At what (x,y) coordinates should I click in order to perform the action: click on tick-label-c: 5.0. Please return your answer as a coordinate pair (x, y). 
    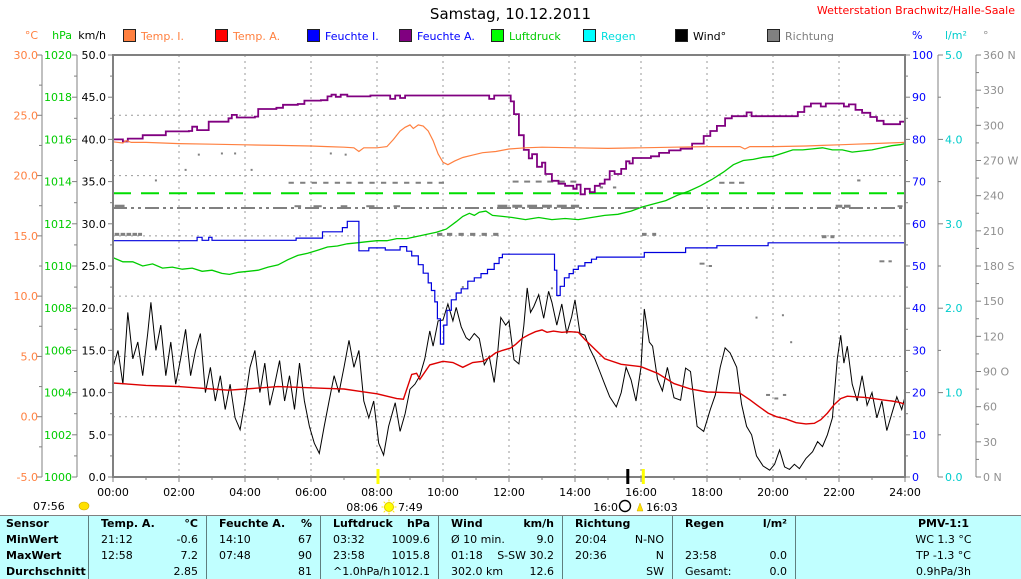
    Looking at the image, I should click on (30, 356).